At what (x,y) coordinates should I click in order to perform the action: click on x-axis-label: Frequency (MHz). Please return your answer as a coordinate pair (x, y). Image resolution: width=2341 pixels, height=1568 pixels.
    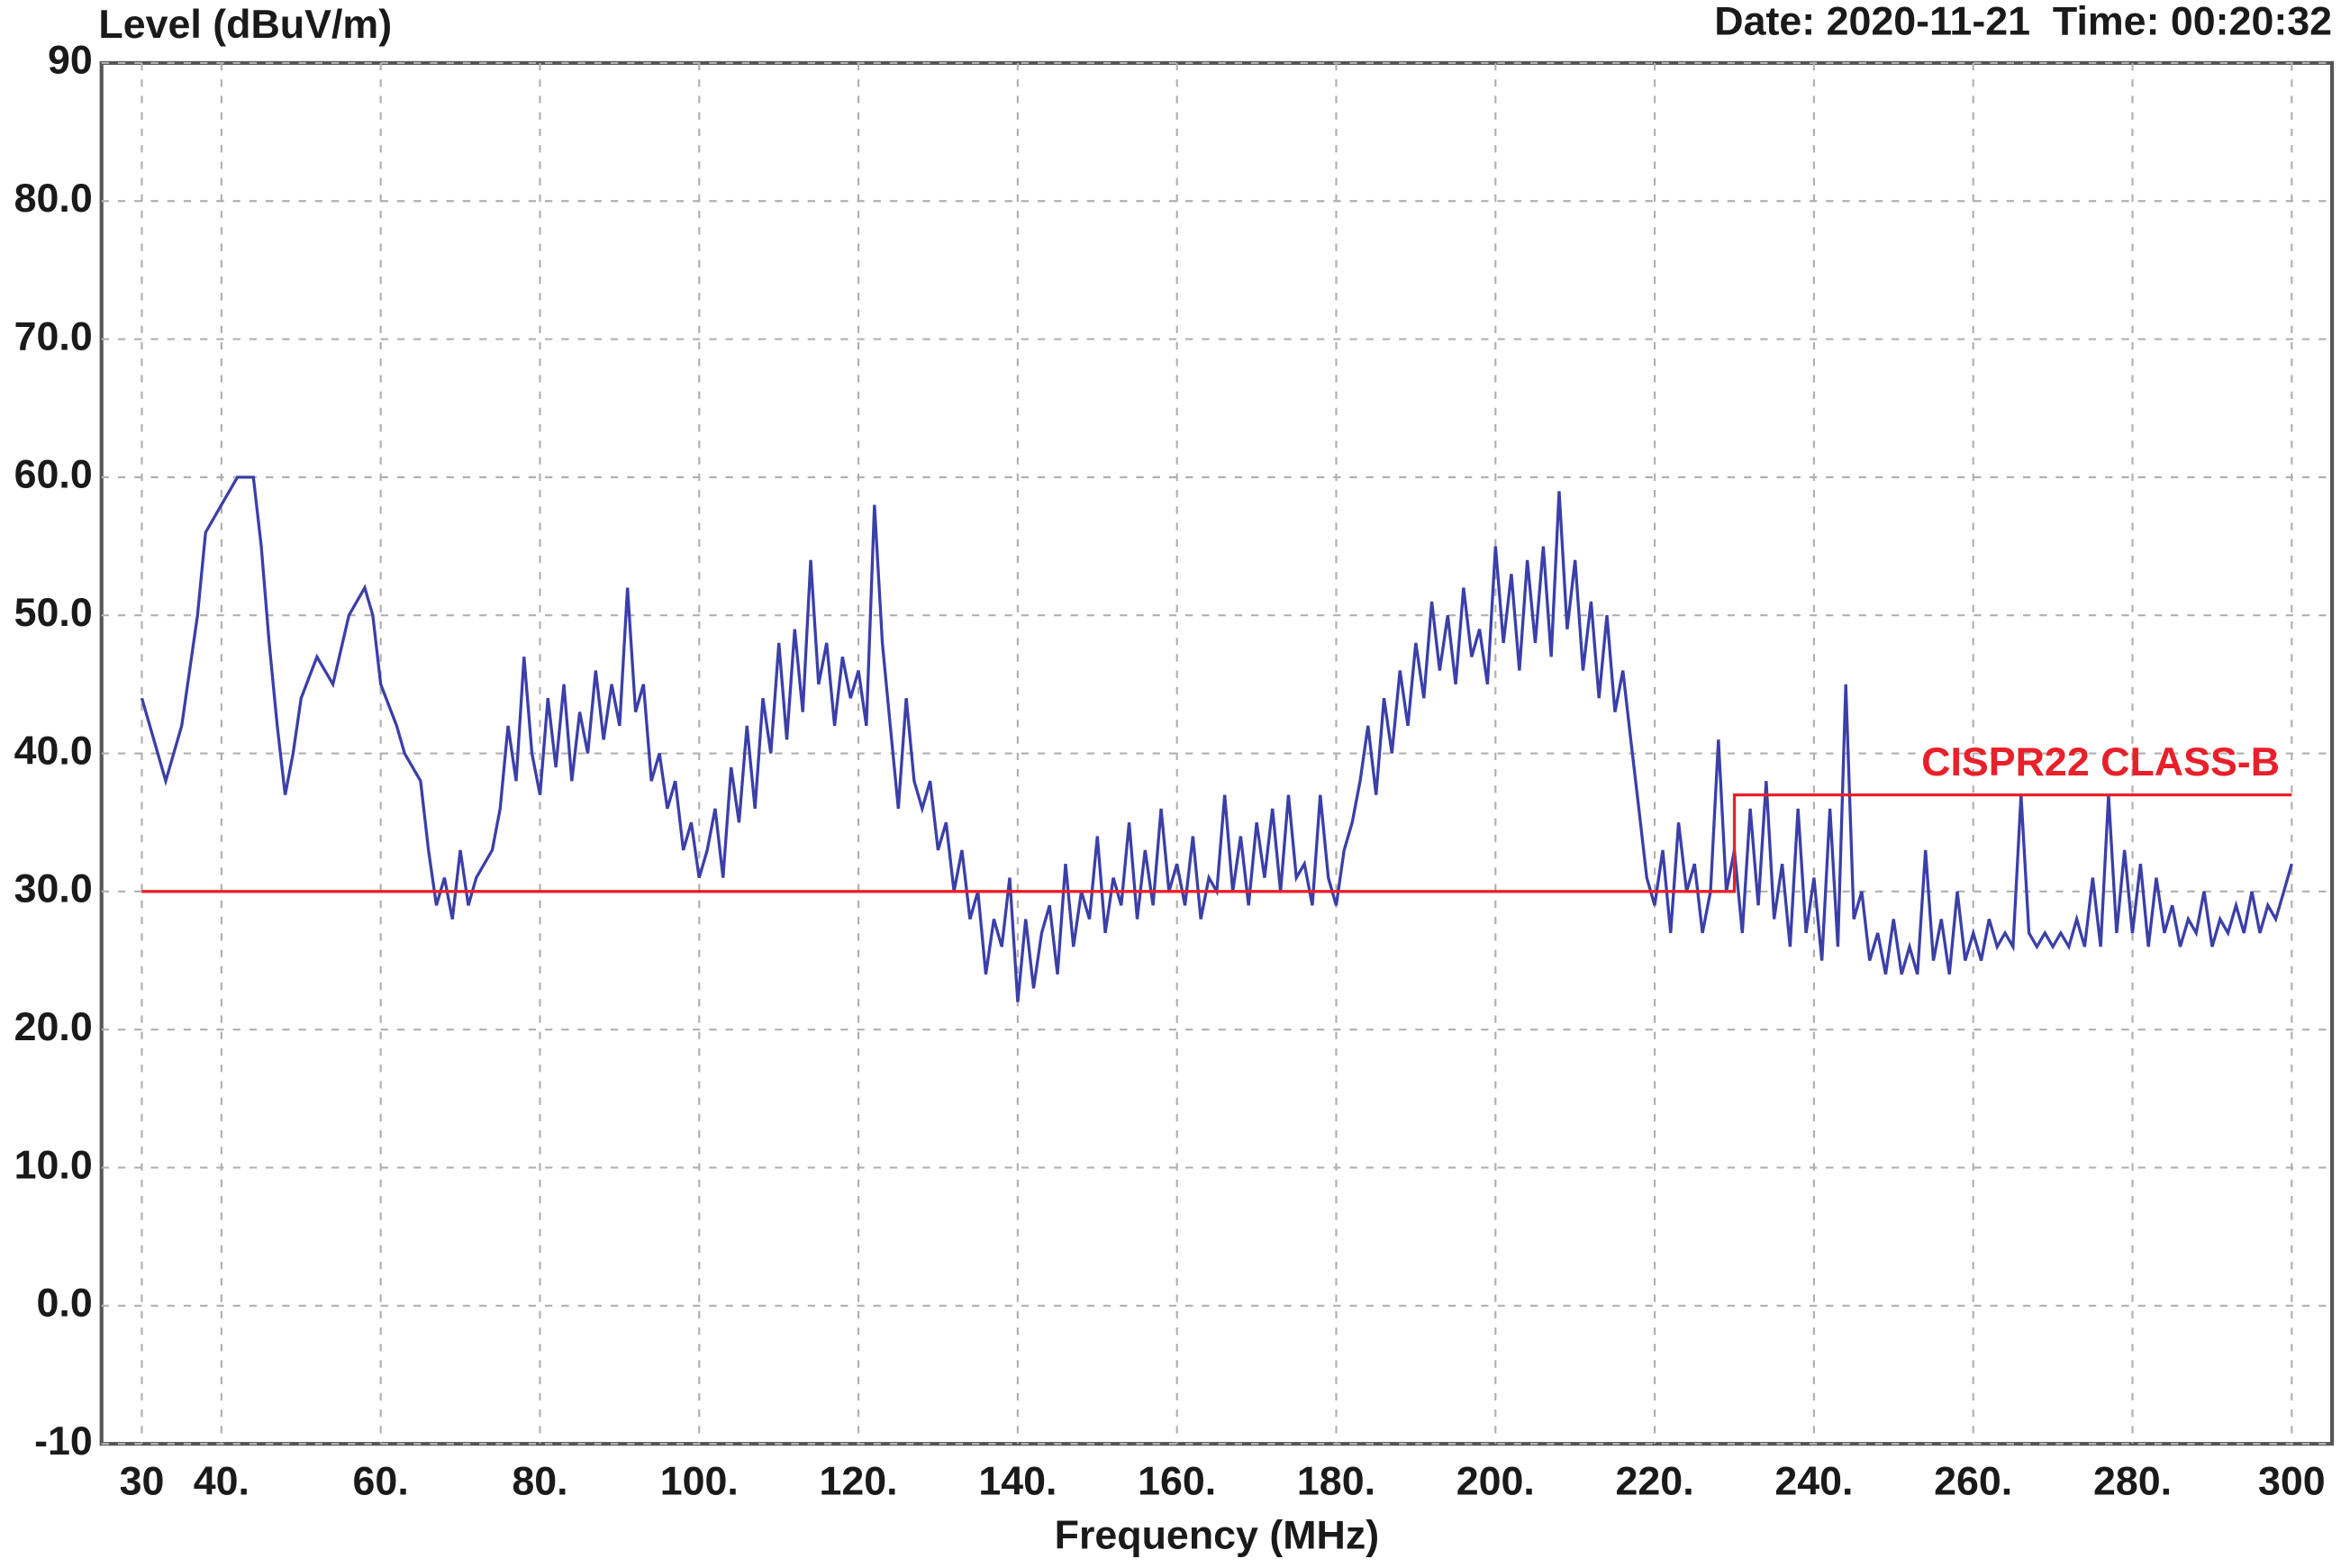
    Looking at the image, I should click on (1217, 1534).